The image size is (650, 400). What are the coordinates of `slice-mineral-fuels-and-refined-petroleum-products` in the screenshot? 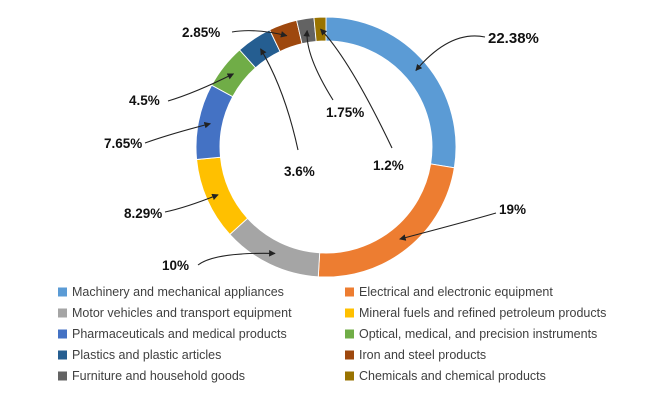 It's located at (222, 196).